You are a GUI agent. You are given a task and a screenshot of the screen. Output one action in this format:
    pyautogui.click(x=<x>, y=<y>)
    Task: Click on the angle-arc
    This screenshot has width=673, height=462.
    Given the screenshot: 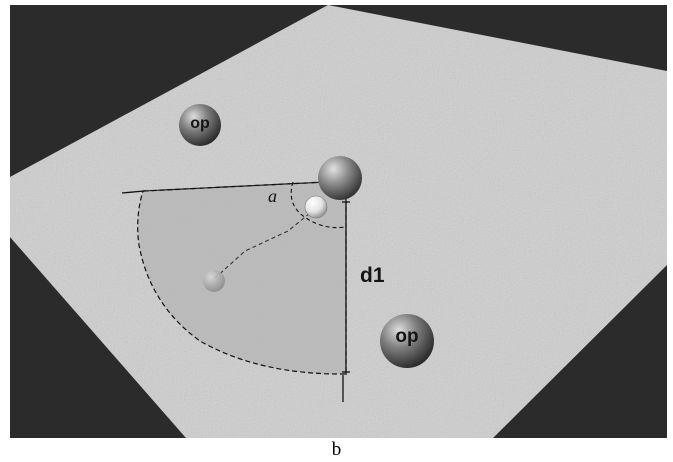 What is the action you would take?
    pyautogui.click(x=318, y=205)
    